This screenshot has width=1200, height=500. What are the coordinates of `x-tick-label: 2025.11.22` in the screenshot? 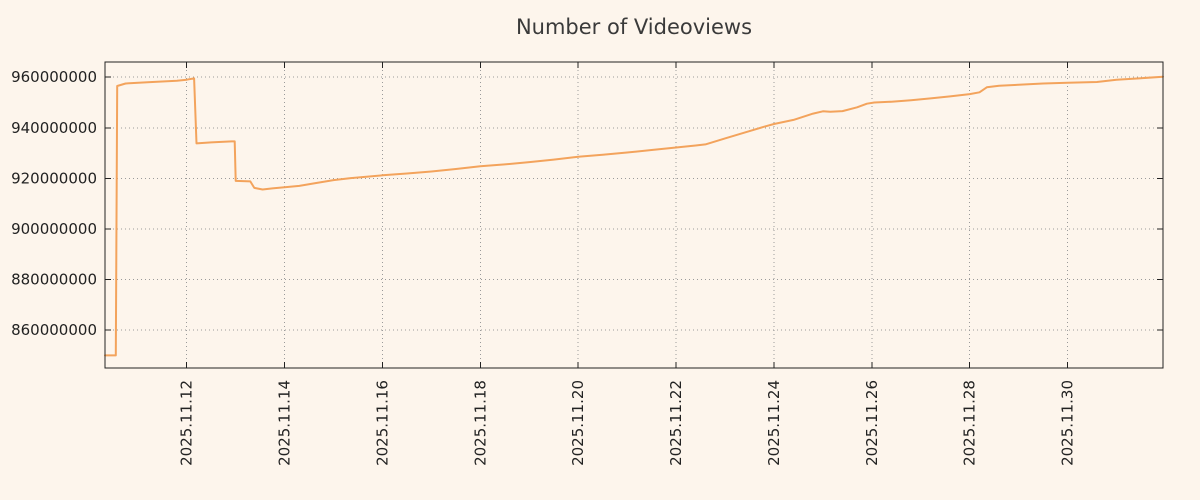 It's located at (676, 423).